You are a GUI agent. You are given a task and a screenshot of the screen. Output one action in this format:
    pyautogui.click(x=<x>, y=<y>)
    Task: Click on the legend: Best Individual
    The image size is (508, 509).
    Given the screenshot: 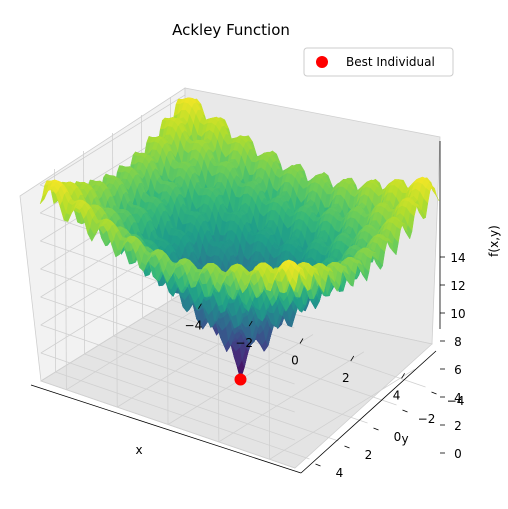 What is the action you would take?
    pyautogui.click(x=378, y=62)
    